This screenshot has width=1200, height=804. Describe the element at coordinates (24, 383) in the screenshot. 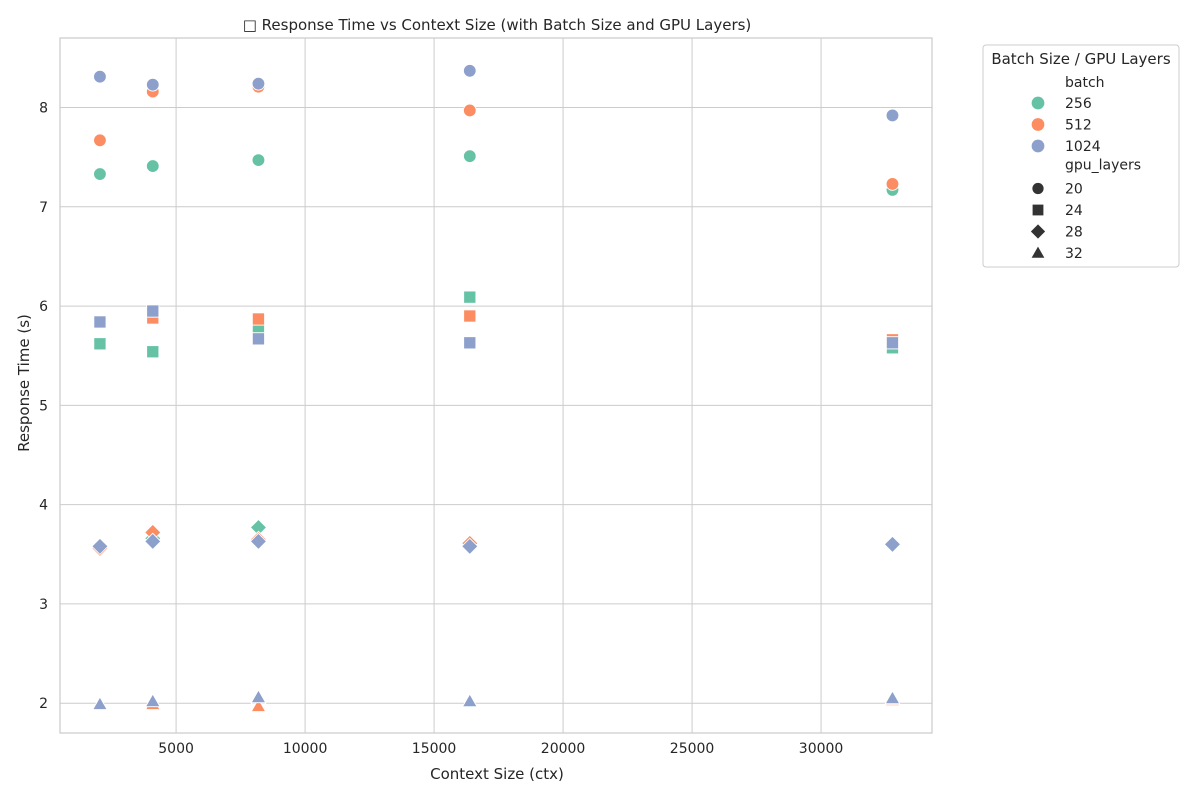

I see `y-axis-label: Response Time (s)` at that location.